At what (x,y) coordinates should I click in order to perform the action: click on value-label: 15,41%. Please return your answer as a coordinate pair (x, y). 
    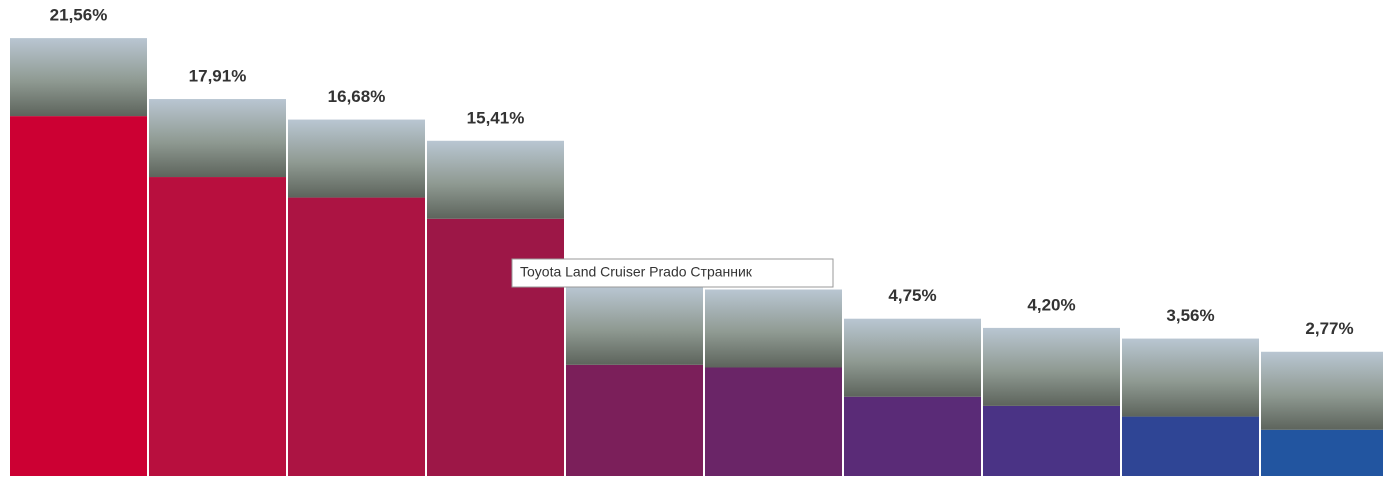
    Looking at the image, I should click on (496, 117).